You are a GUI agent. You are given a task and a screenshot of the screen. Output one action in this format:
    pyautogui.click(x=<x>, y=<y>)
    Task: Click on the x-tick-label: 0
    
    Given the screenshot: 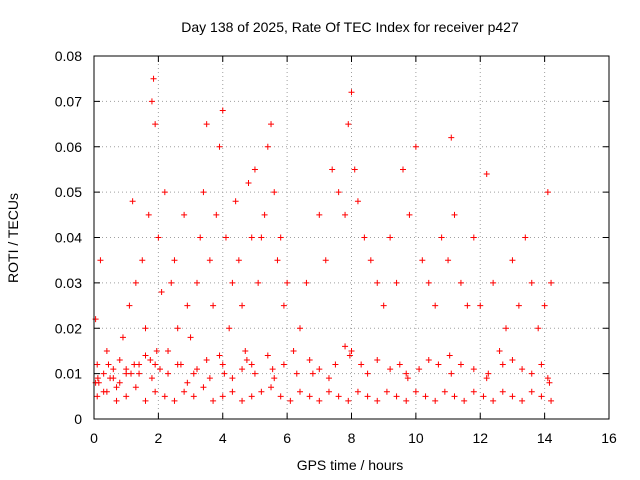 What is the action you would take?
    pyautogui.click(x=94, y=438)
    